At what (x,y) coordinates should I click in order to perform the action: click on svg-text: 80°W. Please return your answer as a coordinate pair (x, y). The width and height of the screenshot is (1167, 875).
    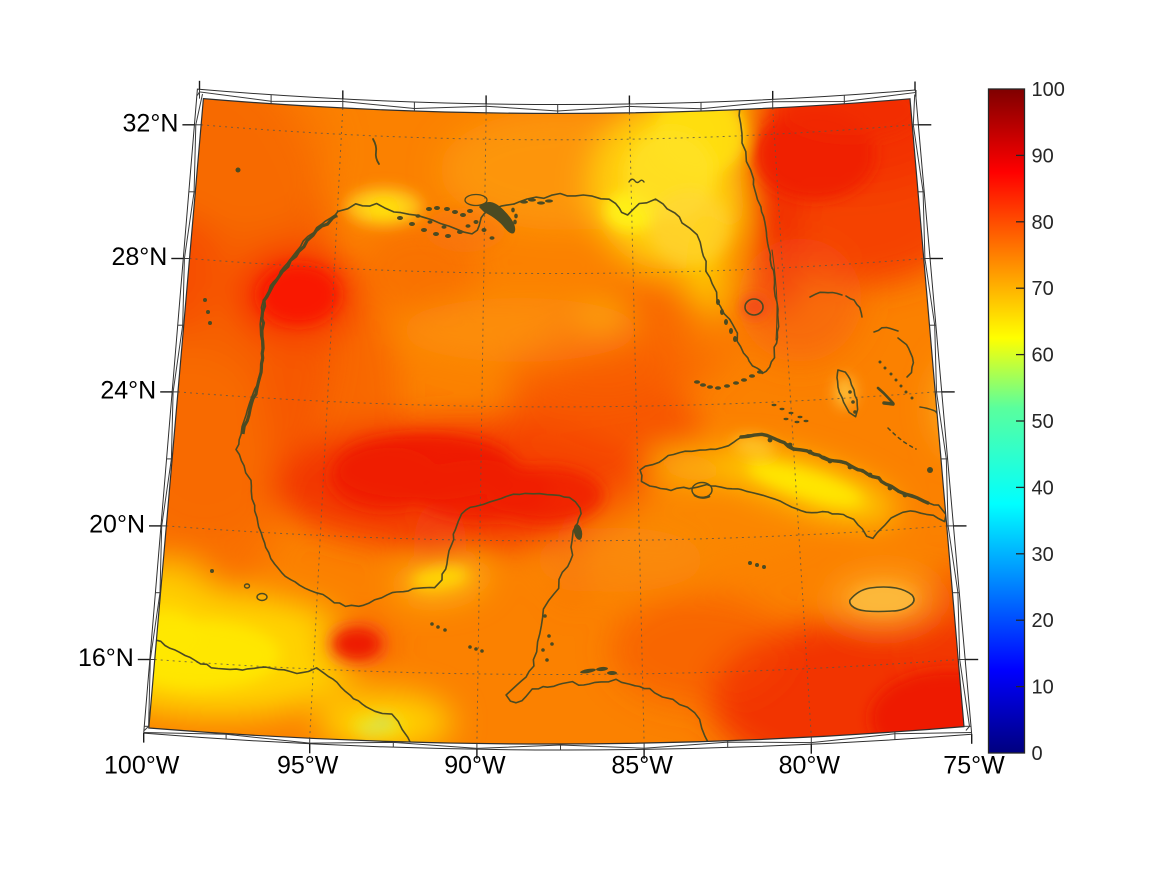
    Looking at the image, I should click on (810, 766).